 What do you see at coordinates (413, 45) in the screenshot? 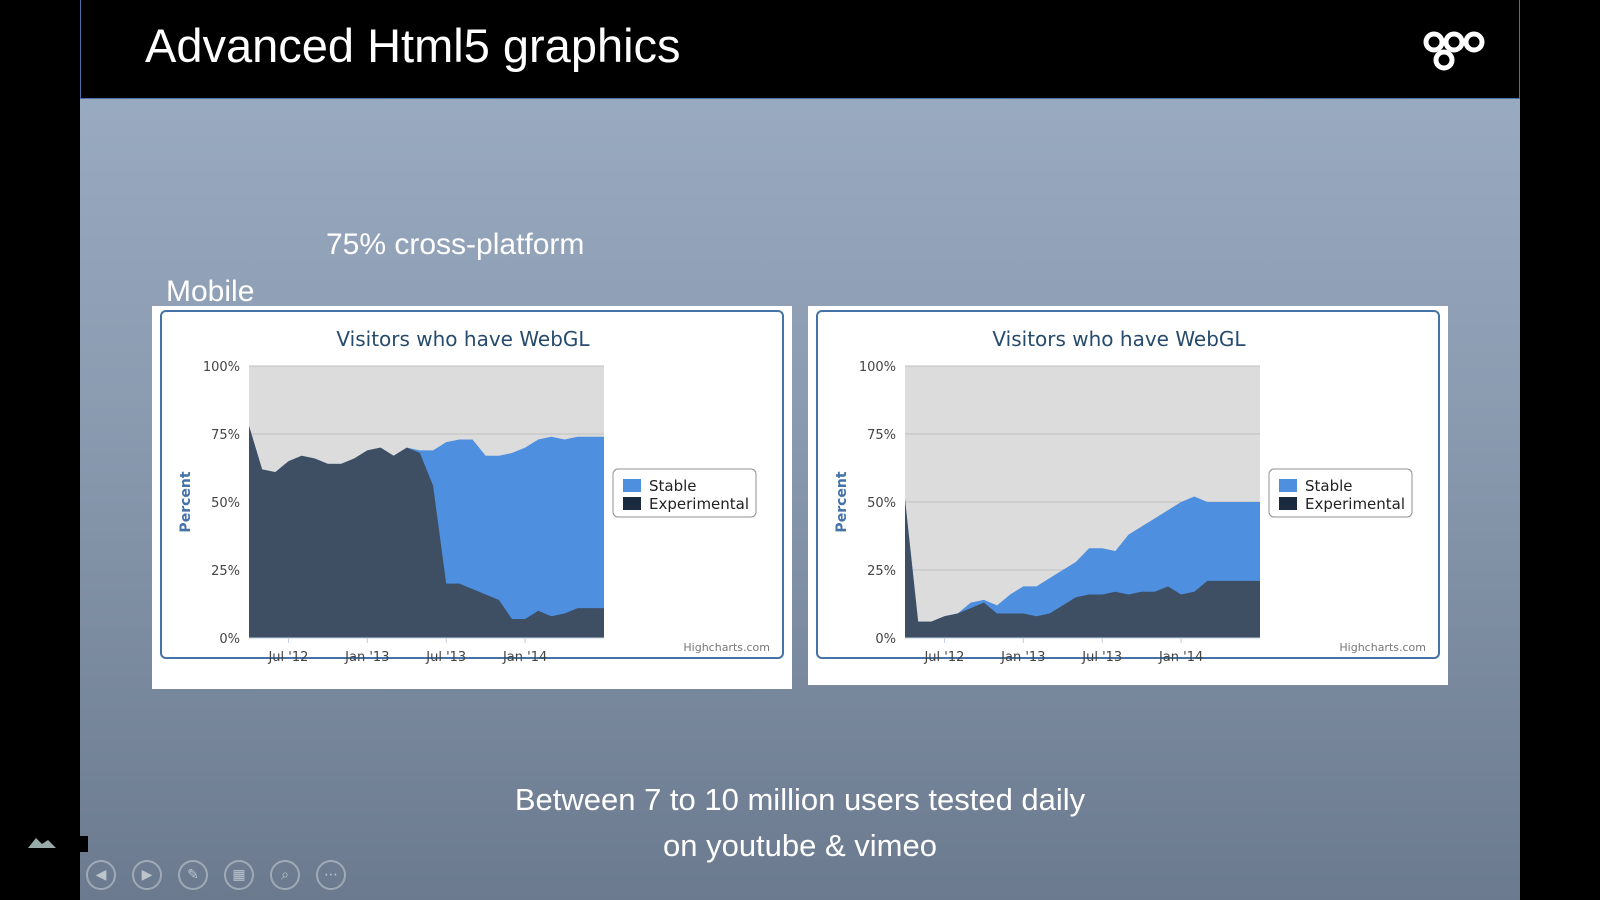
I see `slide-title: Advanced Html5 graphics` at bounding box center [413, 45].